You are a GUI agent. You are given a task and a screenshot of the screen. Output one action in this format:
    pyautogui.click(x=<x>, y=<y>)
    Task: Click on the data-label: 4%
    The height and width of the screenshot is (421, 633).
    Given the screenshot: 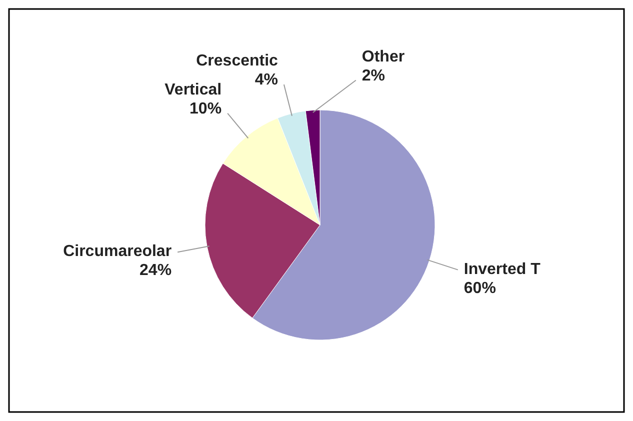 What is the action you would take?
    pyautogui.click(x=266, y=80)
    